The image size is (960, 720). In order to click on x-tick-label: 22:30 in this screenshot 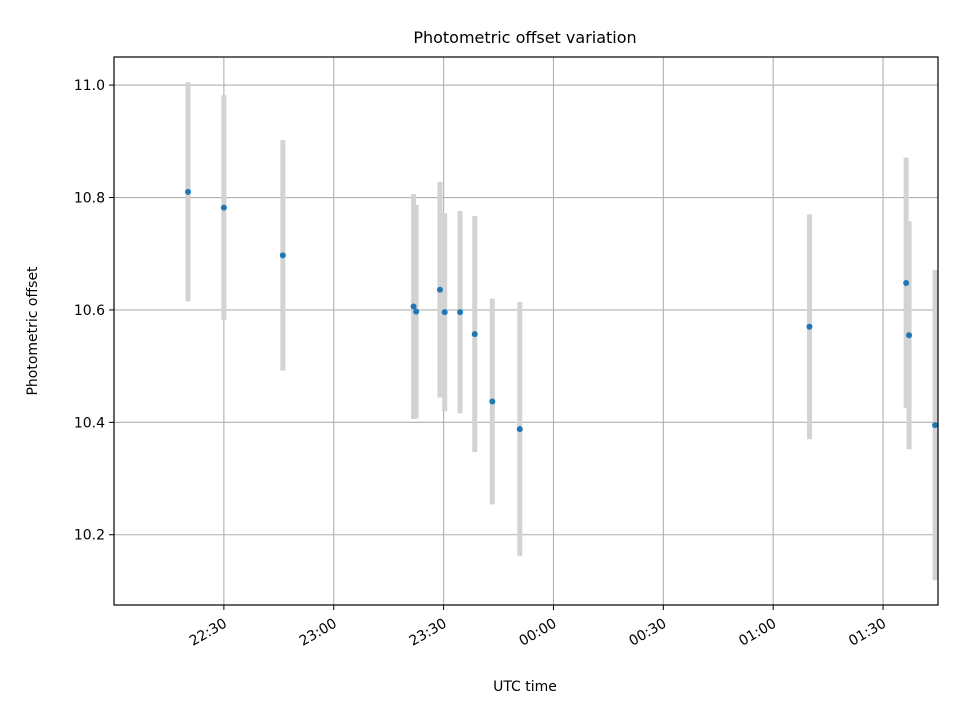, I will do `click(208, 633)`.